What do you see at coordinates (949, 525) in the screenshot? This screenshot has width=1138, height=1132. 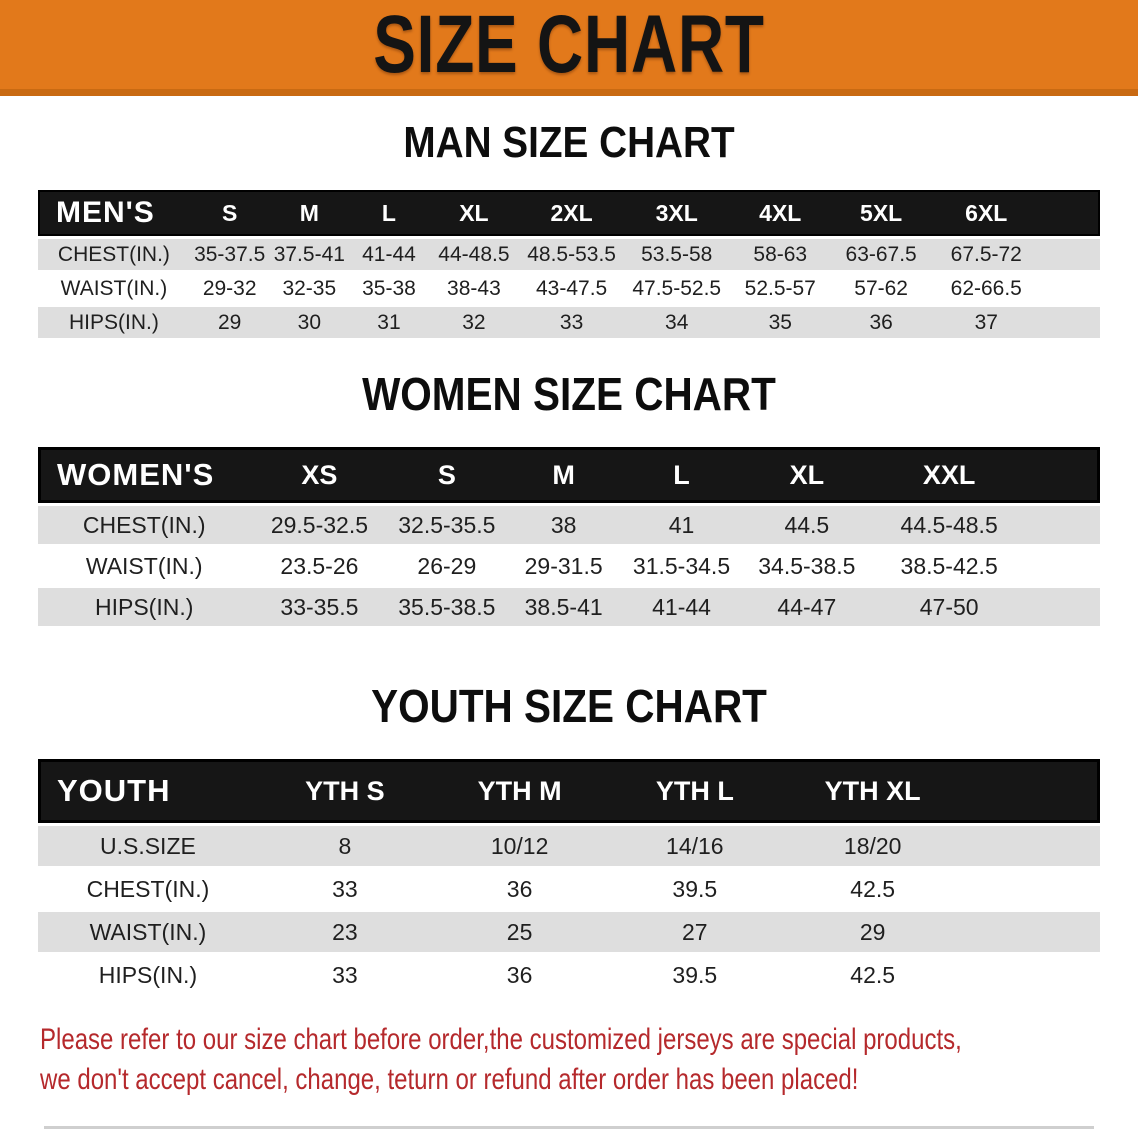 I see `cell: 44.5-48.5` at bounding box center [949, 525].